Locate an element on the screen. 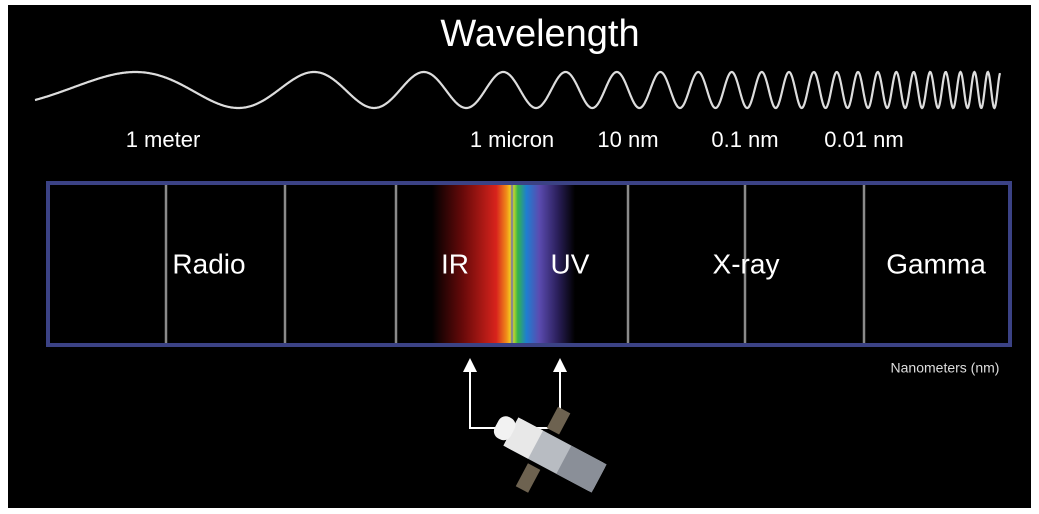 The height and width of the screenshot is (514, 1039). scale-label: 10 nm is located at coordinates (627, 139).